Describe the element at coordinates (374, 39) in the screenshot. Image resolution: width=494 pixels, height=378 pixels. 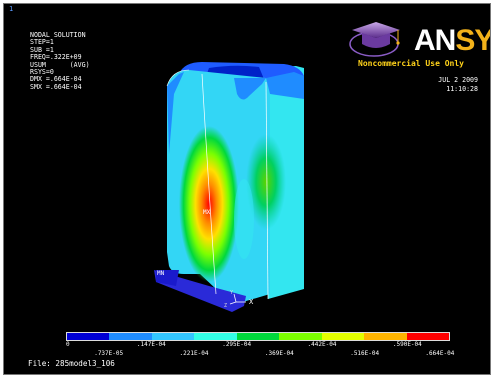
I see `graduation-cap-icon` at that location.